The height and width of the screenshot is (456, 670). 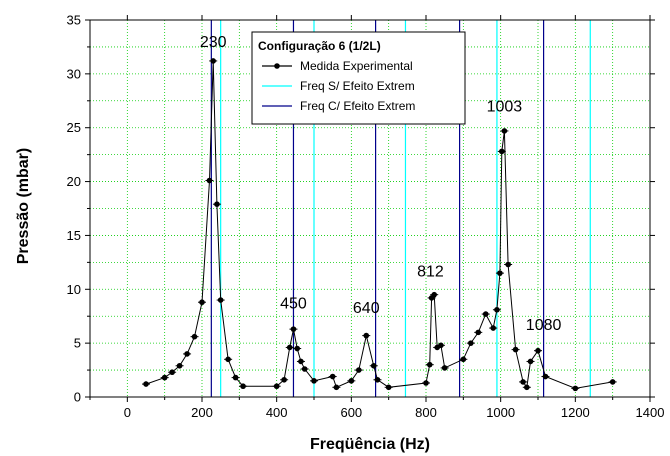 What do you see at coordinates (544, 325) in the screenshot?
I see `peak-label: 1080` at bounding box center [544, 325].